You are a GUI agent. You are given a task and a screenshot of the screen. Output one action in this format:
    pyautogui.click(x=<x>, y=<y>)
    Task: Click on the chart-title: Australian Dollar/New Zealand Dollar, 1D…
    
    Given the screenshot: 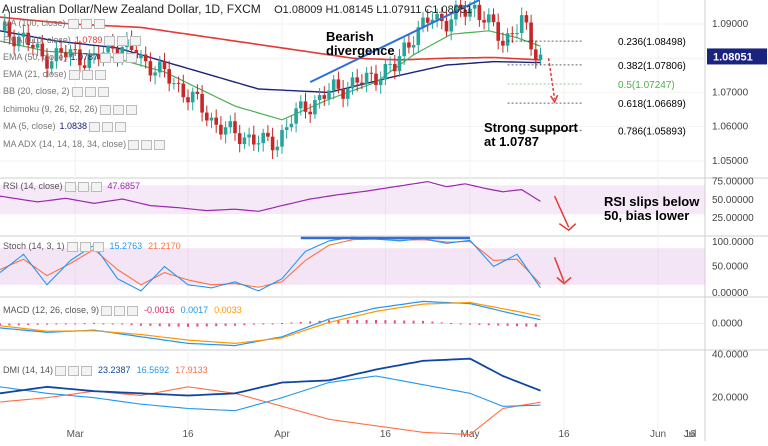 What is the action you would take?
    pyautogui.click(x=131, y=9)
    